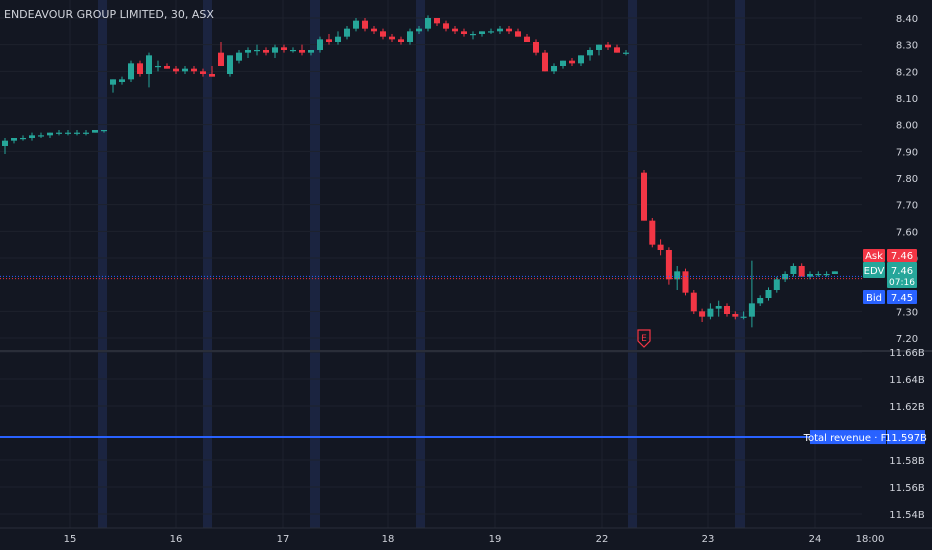 Image resolution: width=932 pixels, height=550 pixels. Describe the element at coordinates (644, 338) in the screenshot. I see `earnings-marker-shape` at that location.